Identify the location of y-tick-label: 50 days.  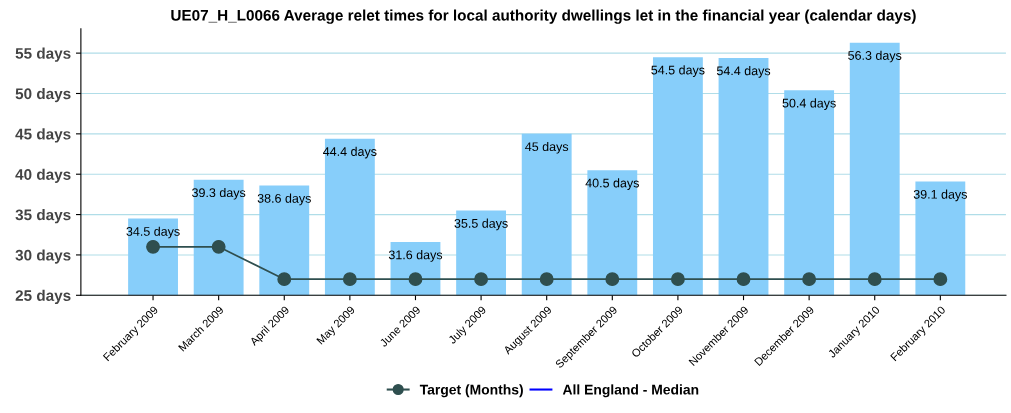
(43, 95).